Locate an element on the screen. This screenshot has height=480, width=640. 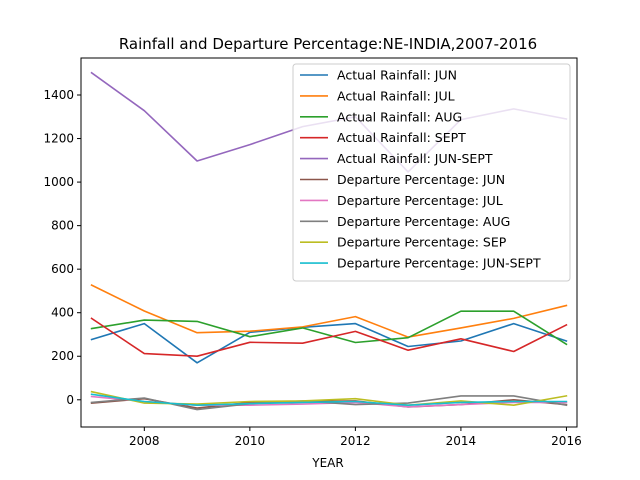
legend-entry: Actual Rainfall: SEPT is located at coordinates (401, 137).